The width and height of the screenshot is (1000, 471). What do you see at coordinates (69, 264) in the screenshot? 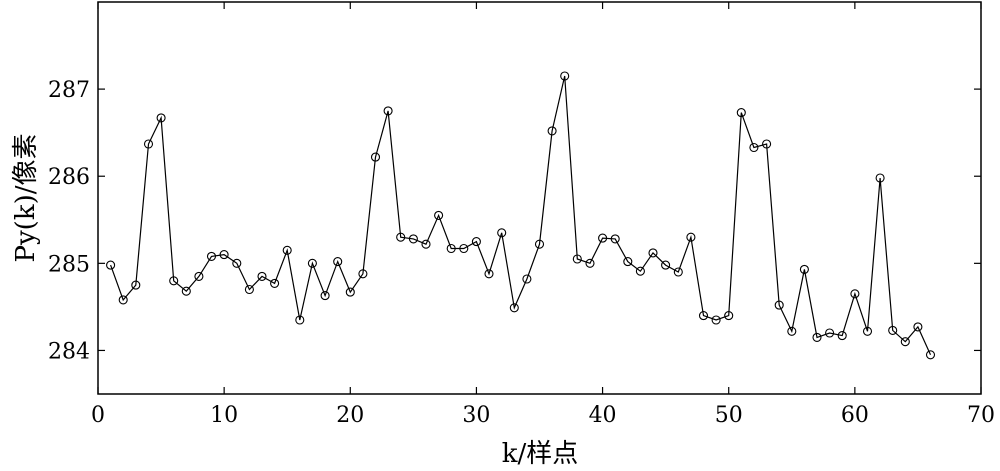
I see `y-tick-label: 285` at bounding box center [69, 264].